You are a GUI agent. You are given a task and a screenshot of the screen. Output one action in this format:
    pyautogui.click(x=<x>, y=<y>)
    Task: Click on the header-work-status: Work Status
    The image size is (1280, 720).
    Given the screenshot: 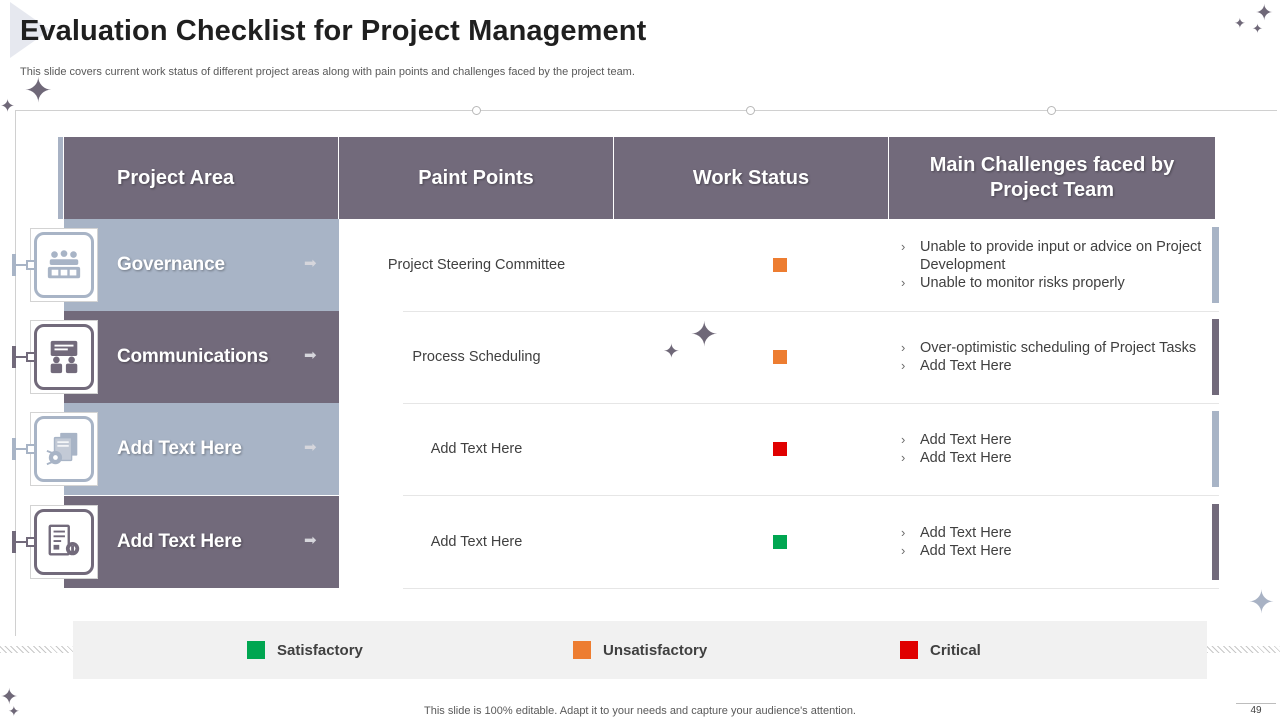 What is the action you would take?
    pyautogui.click(x=751, y=178)
    